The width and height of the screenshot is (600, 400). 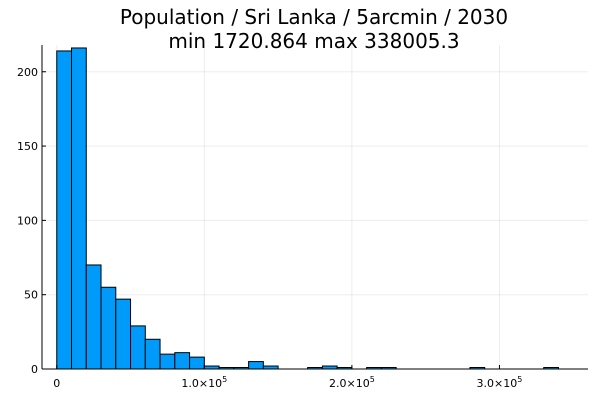 I want to click on y-tick-label: 50, so click(x=31, y=295).